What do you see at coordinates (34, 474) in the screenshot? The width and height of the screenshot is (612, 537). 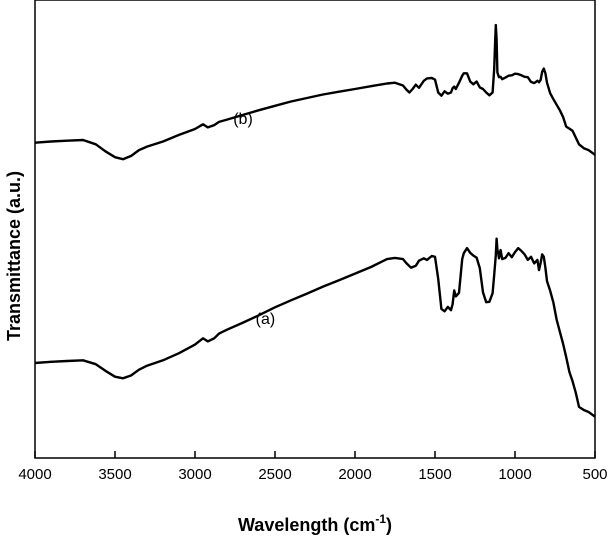 I see `x-tick-label: 4000` at bounding box center [34, 474].